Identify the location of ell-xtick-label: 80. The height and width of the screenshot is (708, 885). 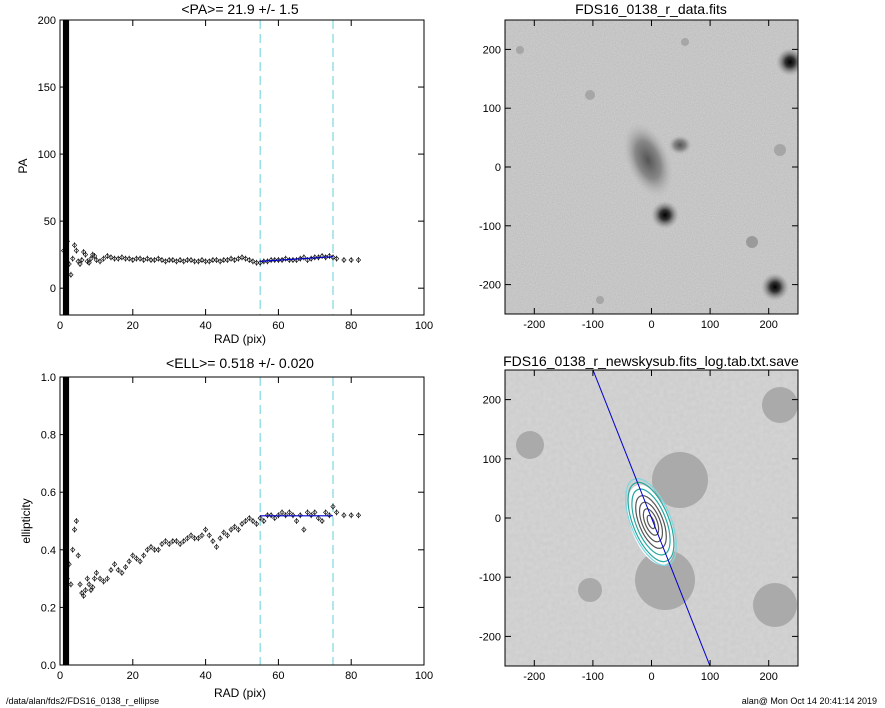
(351, 676).